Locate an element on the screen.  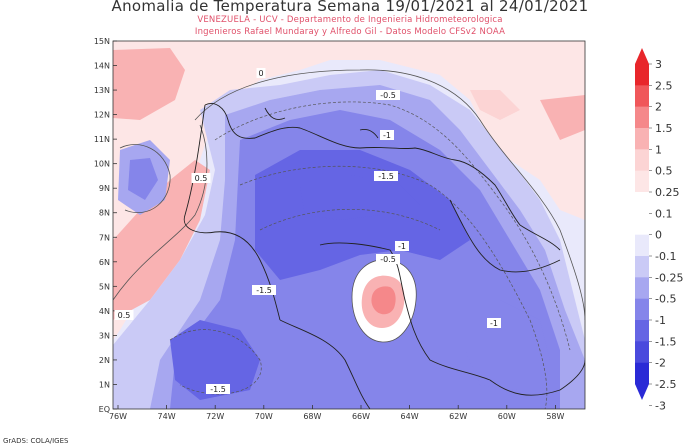
lat-label: 15N is located at coordinates (102, 41).